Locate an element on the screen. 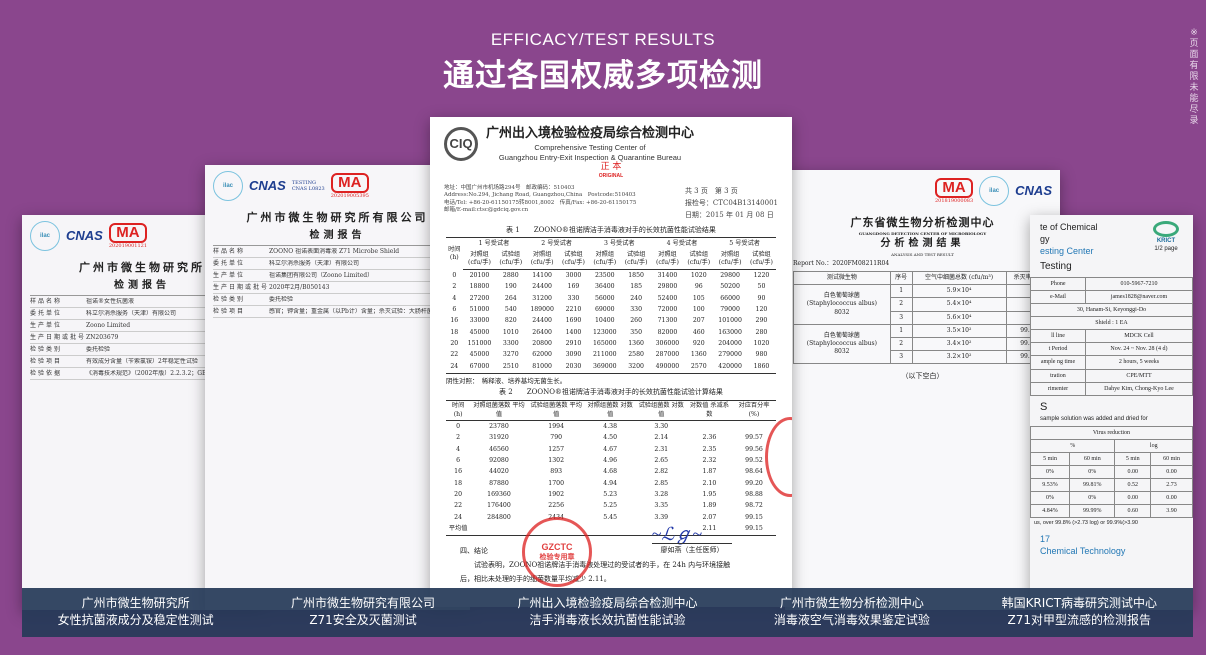 This screenshot has width=1206, height=655. krict-logo: KRICT 1/2 page is located at coordinates (1166, 237).